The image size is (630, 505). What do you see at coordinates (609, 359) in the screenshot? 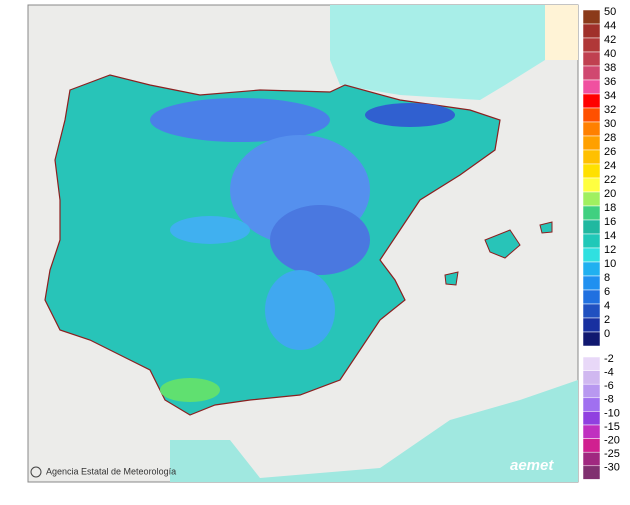
I see `legend-label: -2` at bounding box center [609, 359].